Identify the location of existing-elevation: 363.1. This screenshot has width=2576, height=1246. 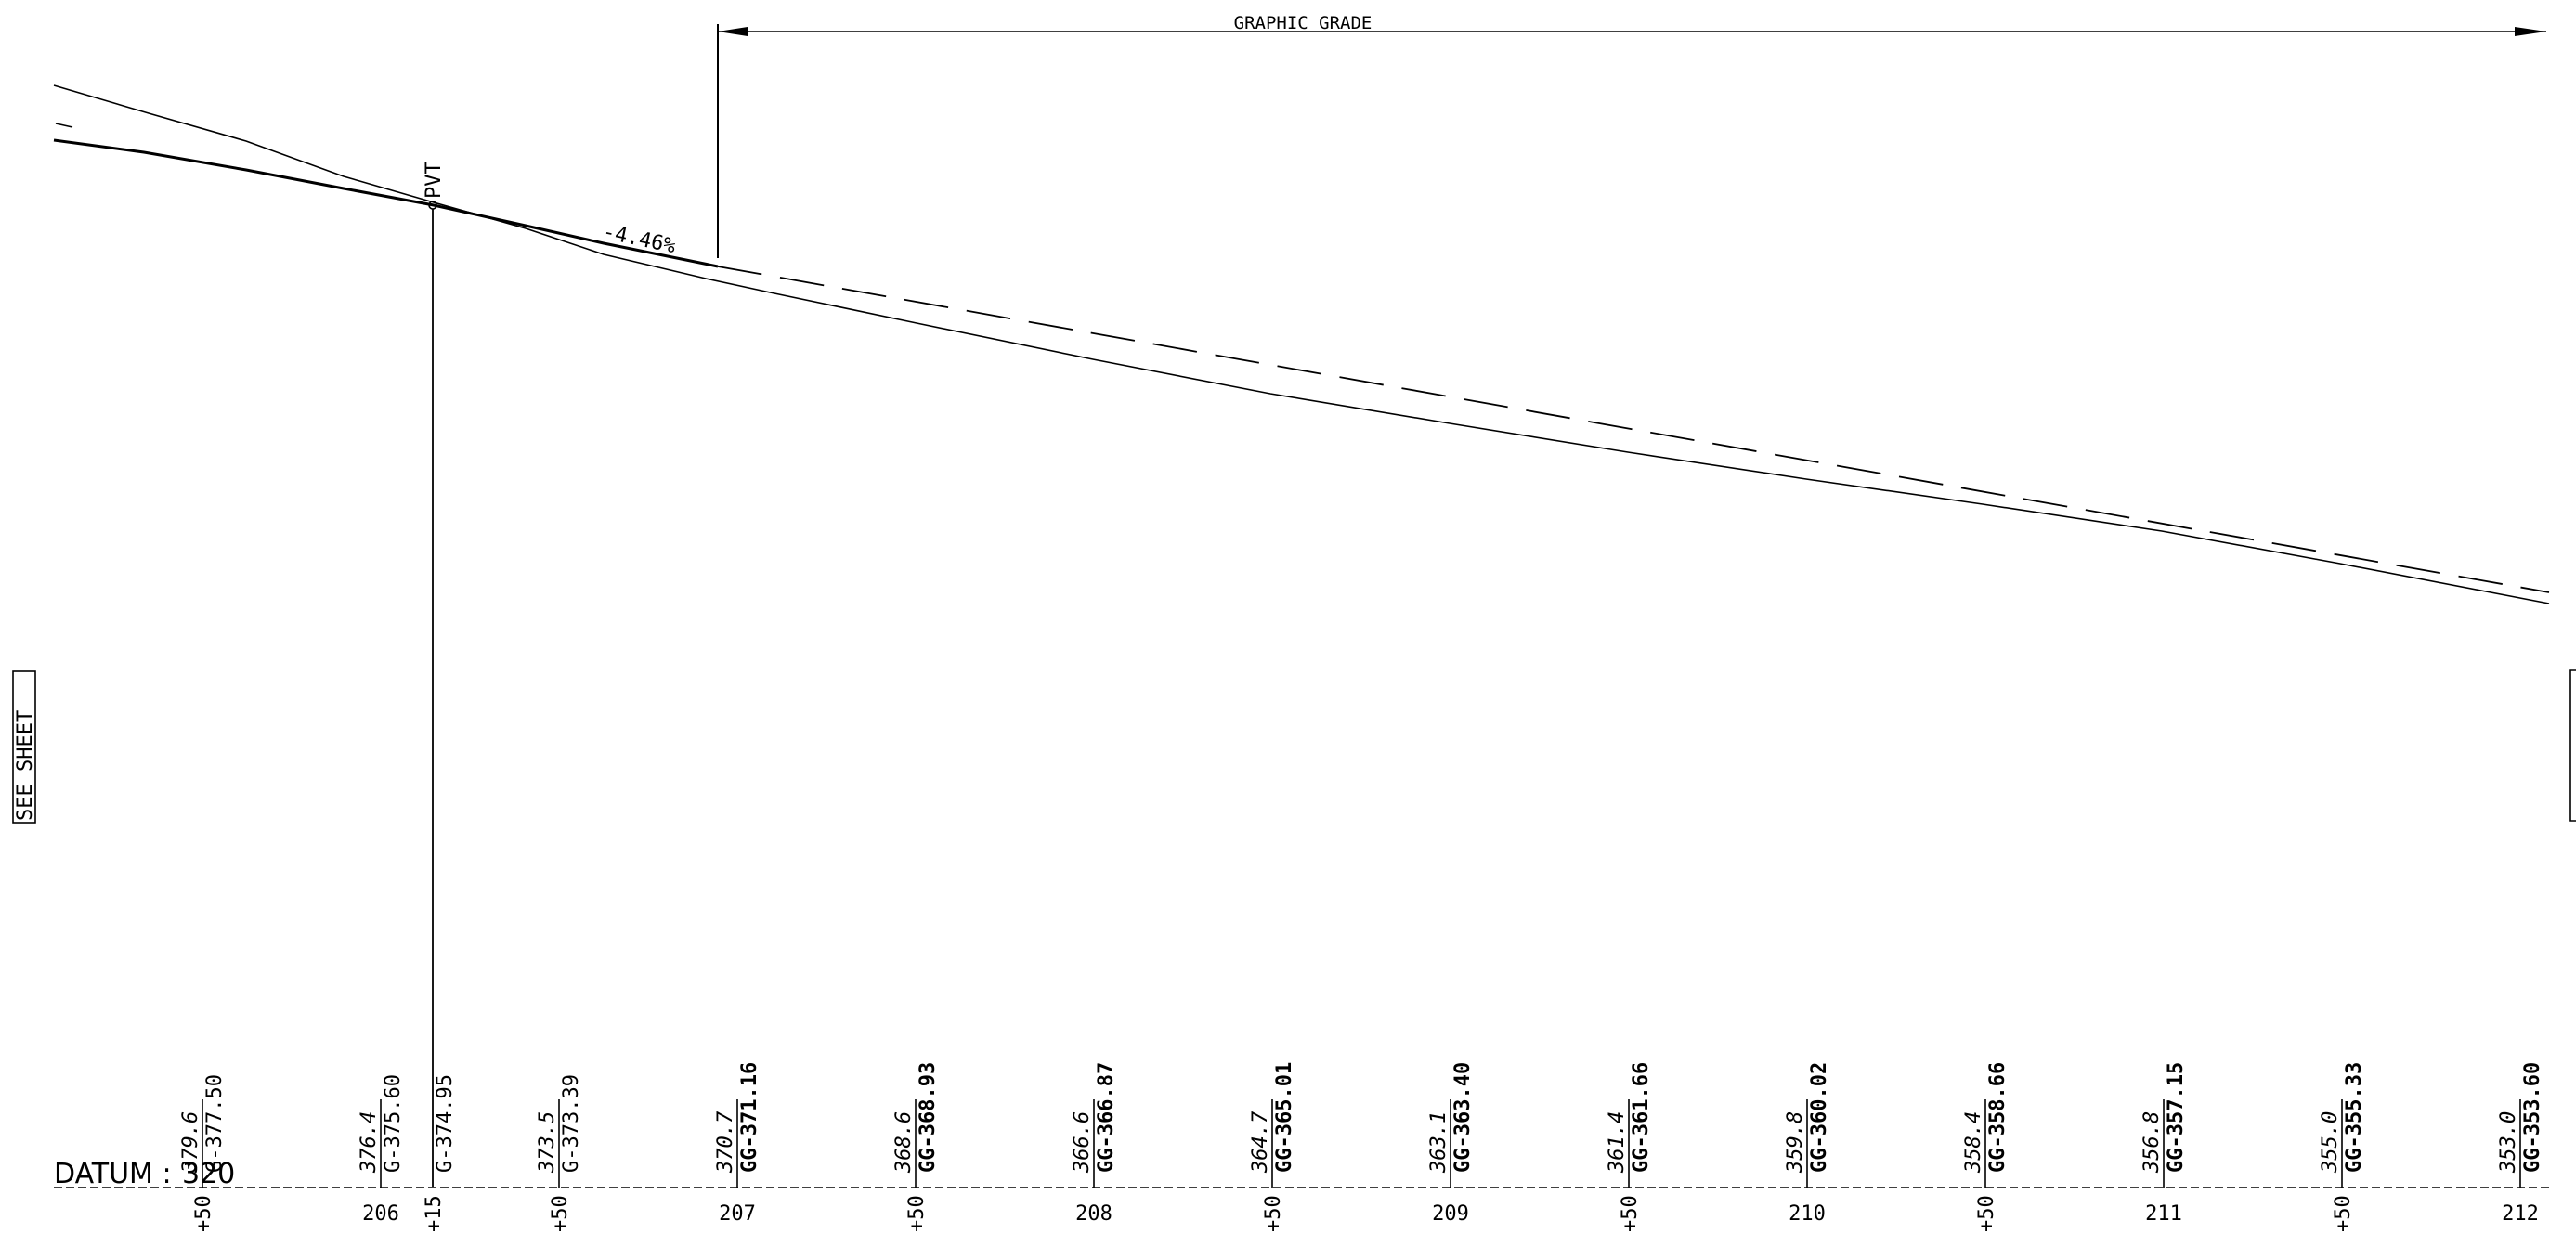
(1439, 1143).